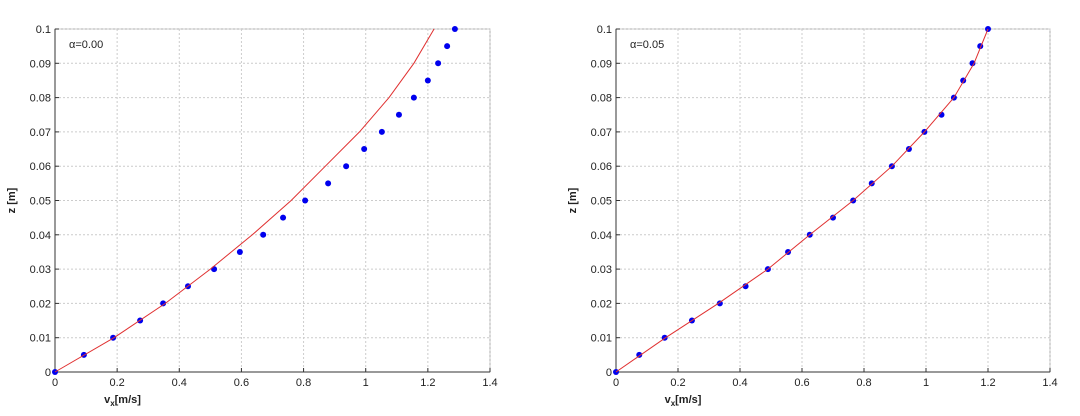 The width and height of the screenshot is (1080, 416). What do you see at coordinates (647, 45) in the screenshot?
I see `annotation: α=0.05` at bounding box center [647, 45].